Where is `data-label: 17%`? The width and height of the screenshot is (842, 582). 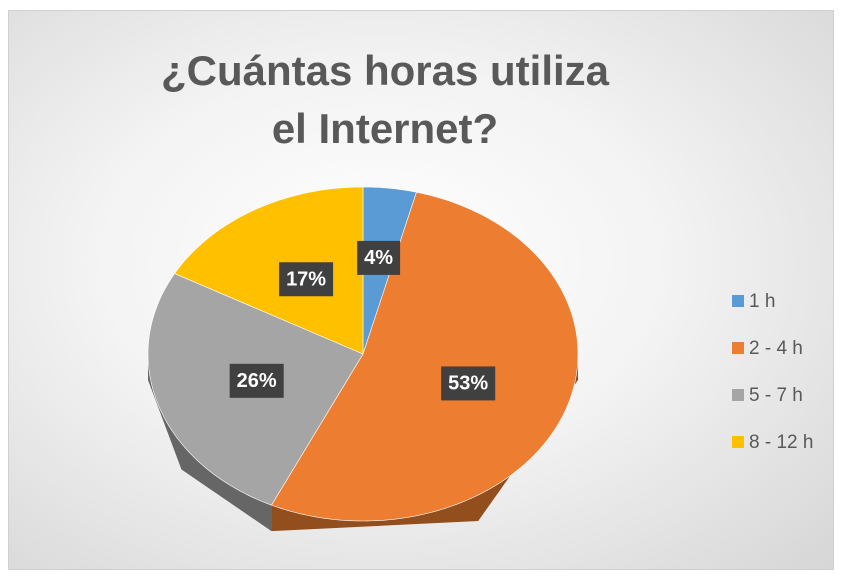 data-label: 17% is located at coordinates (306, 279).